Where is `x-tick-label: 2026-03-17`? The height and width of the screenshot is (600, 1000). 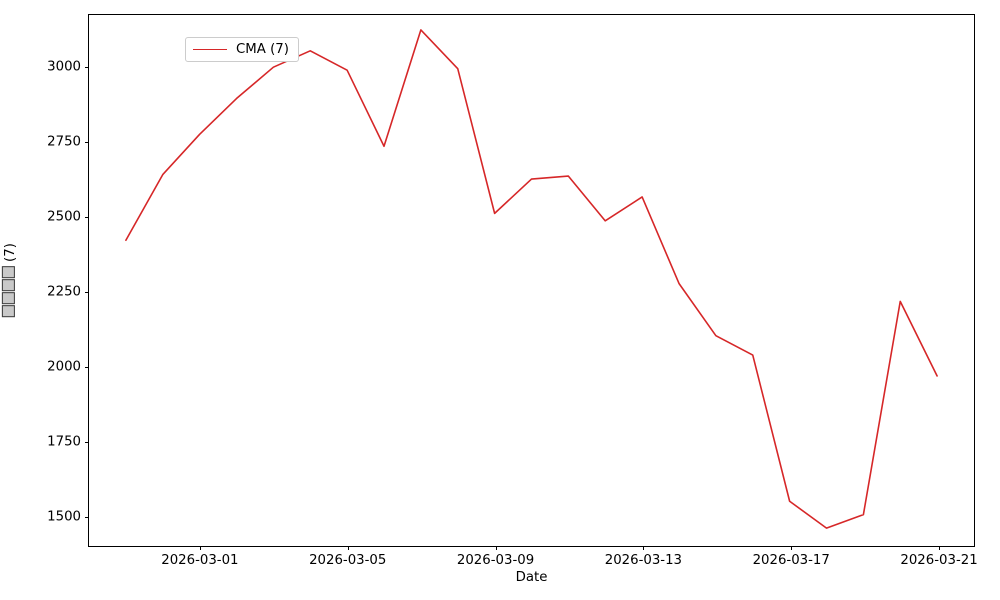 x-tick-label: 2026-03-17 is located at coordinates (791, 560).